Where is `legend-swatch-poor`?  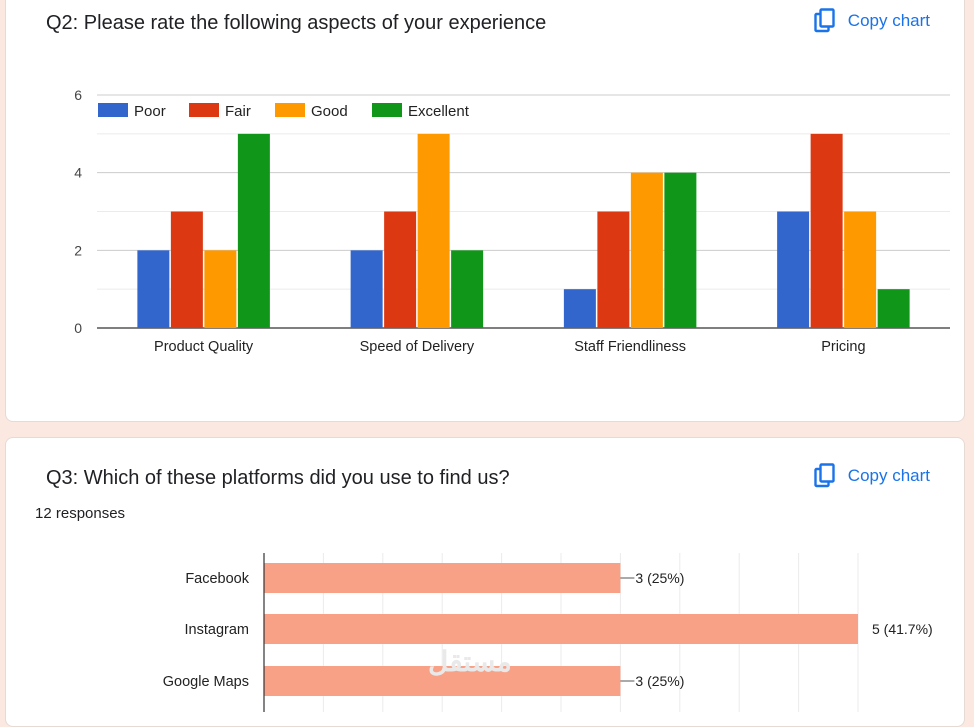 legend-swatch-poor is located at coordinates (113, 110).